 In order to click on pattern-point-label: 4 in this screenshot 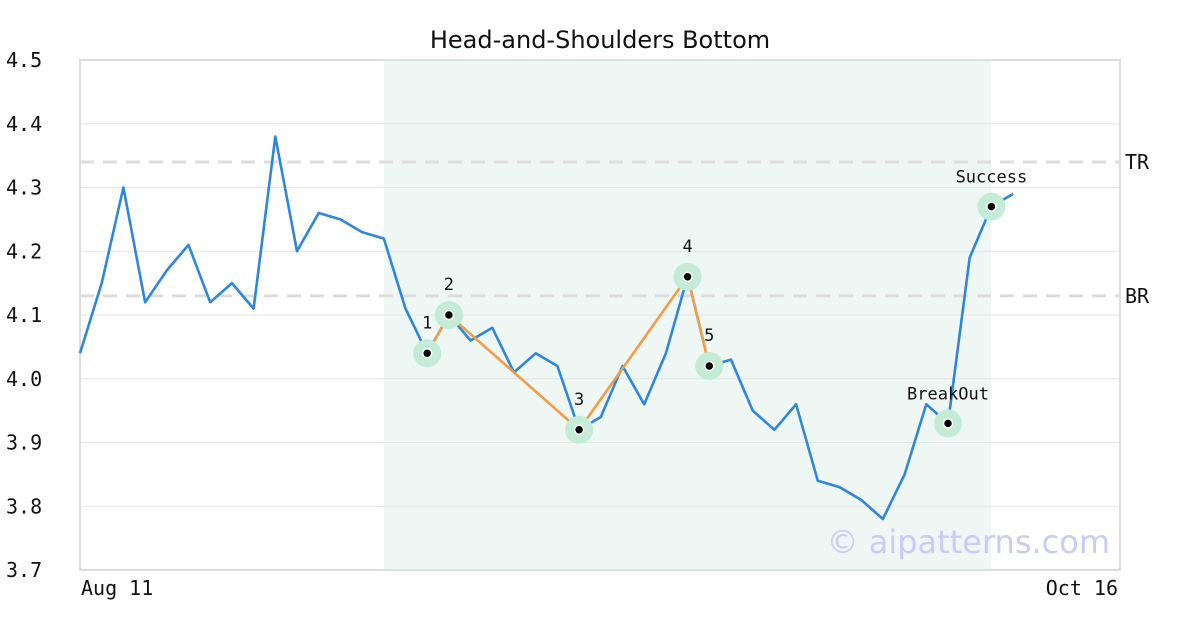, I will do `click(687, 247)`.